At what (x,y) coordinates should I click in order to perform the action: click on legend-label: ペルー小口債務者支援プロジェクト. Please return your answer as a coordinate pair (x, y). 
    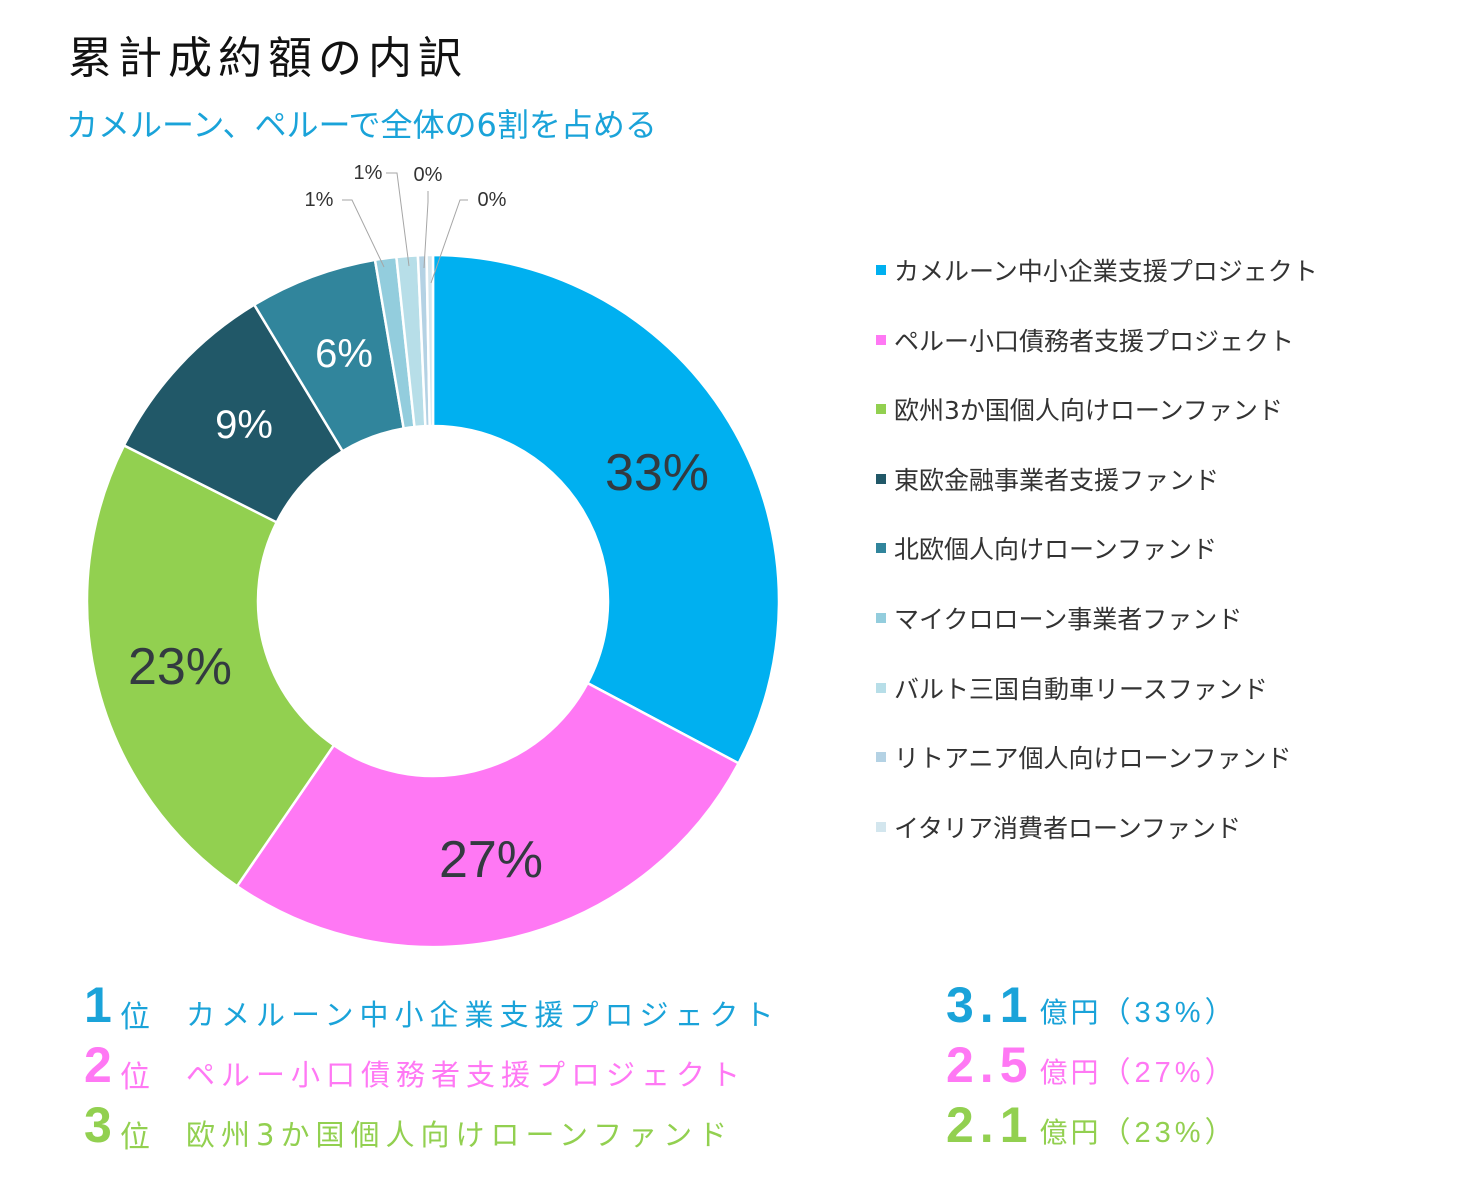
    Looking at the image, I should click on (1094, 341).